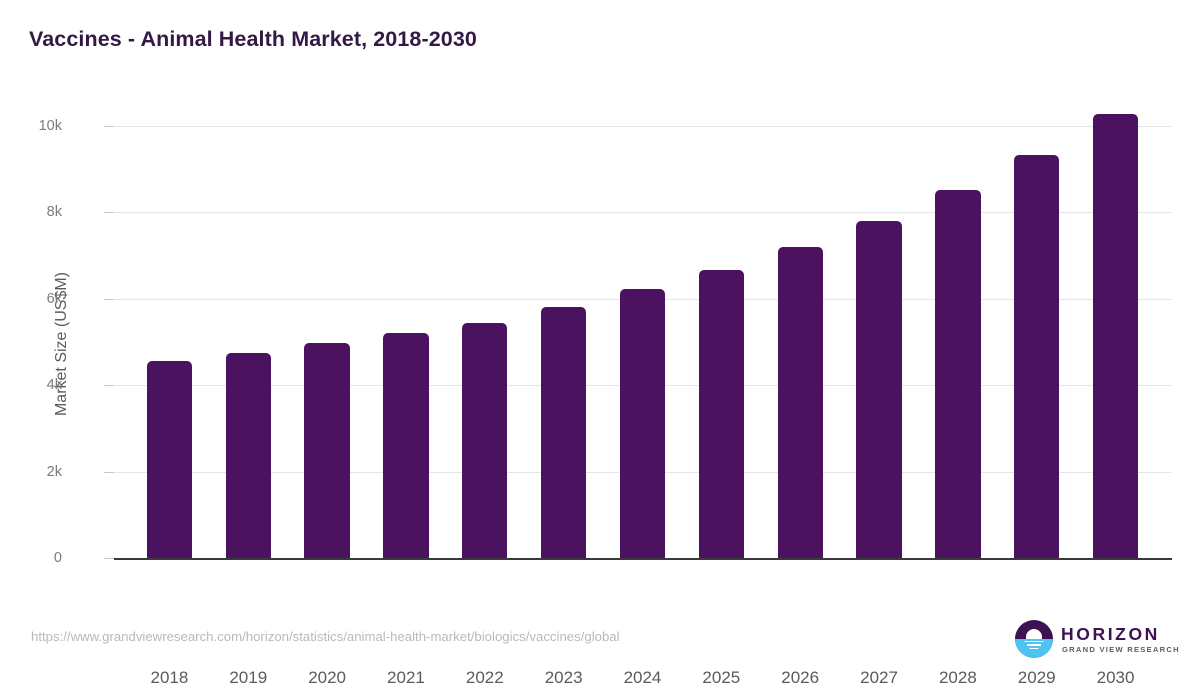  I want to click on x-tick-label-2025: 2025, so click(721, 677).